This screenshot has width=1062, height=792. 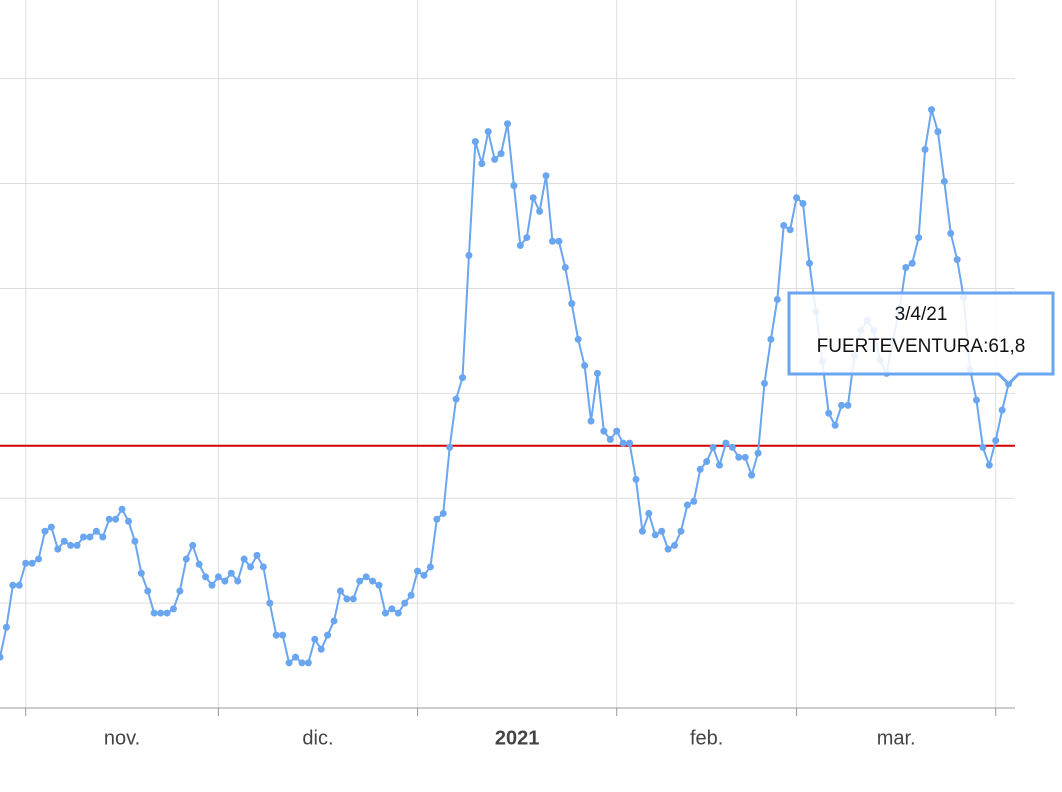 I want to click on tooltip: 3/4/21 FUERTEVENTURA:61,8, so click(x=921, y=339).